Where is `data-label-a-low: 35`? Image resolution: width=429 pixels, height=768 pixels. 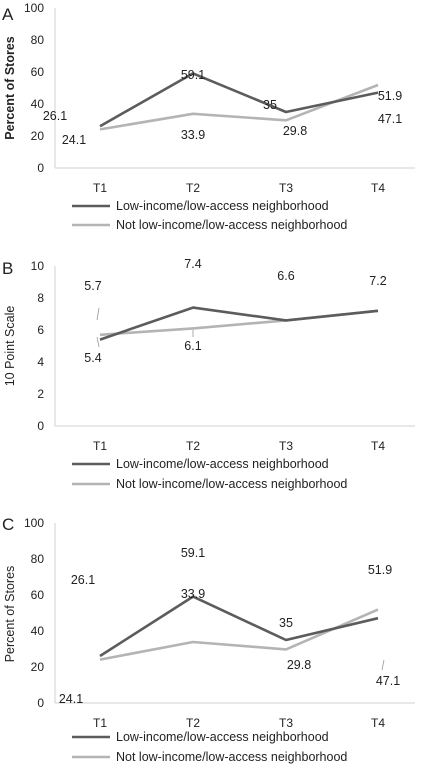 data-label-a-low: 35 is located at coordinates (270, 105).